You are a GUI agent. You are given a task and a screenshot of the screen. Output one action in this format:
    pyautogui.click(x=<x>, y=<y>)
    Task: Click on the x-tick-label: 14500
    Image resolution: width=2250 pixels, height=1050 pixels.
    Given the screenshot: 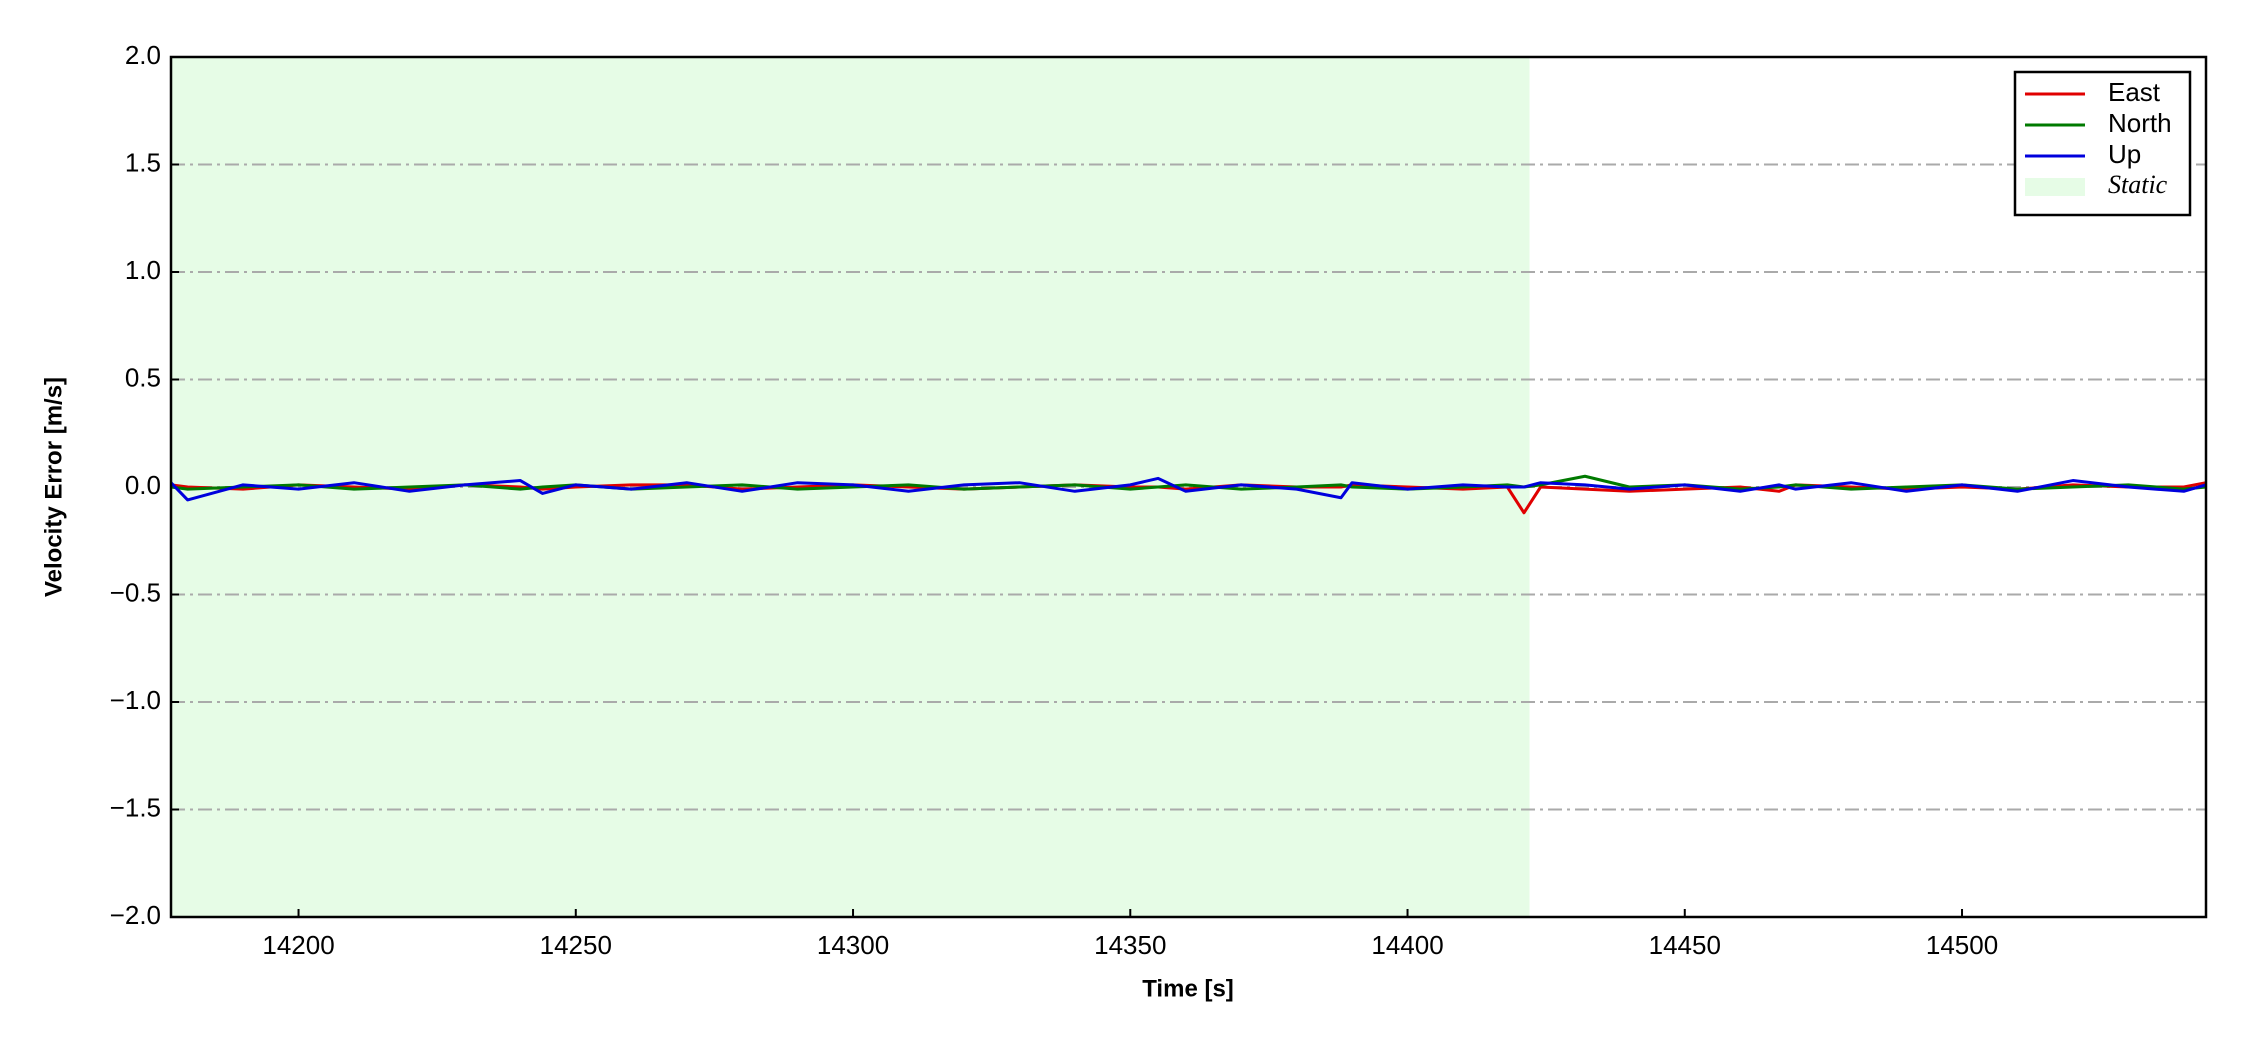 What is the action you would take?
    pyautogui.click(x=1962, y=945)
    